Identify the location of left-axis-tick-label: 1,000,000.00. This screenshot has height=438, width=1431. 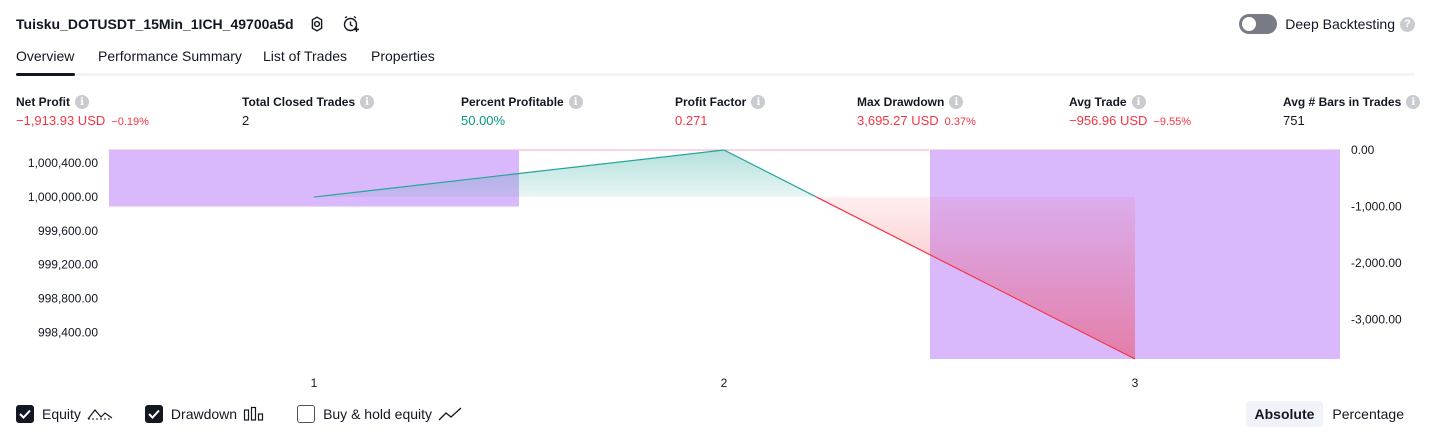
(63, 197).